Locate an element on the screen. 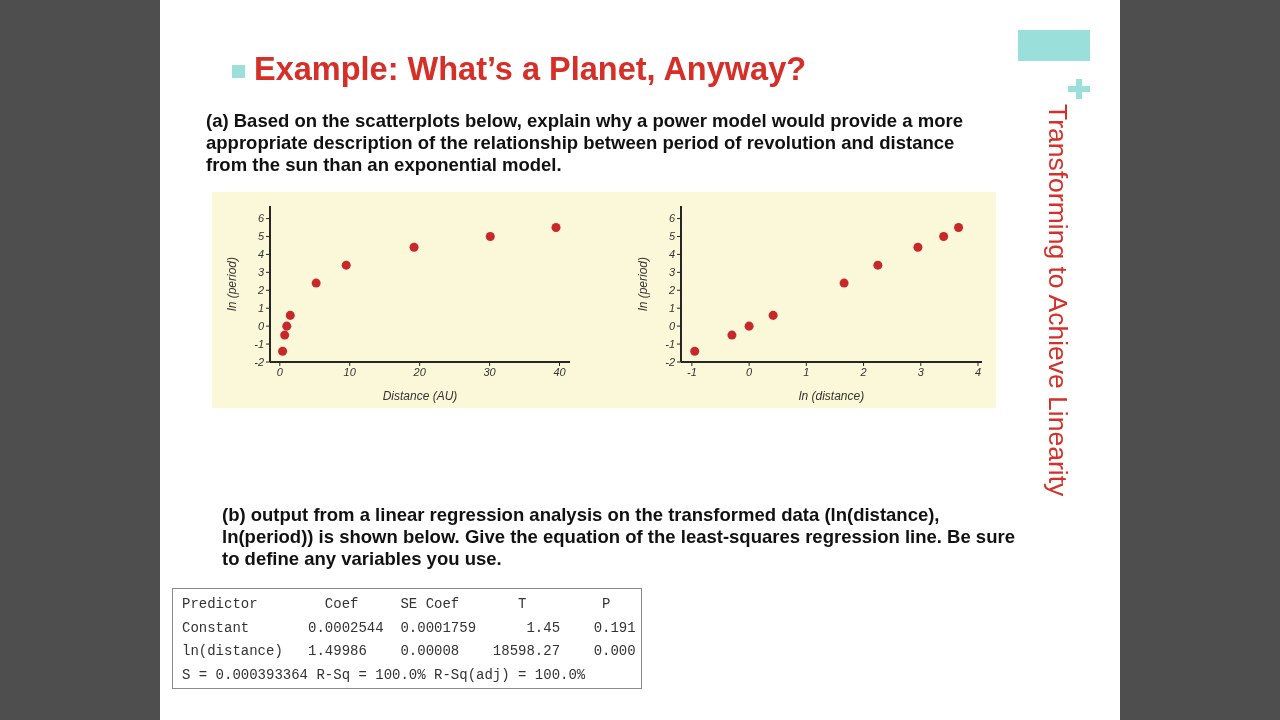  text: ln(distance) 1.49986 0.00008 18598.27 0.000 is located at coordinates (409, 651).